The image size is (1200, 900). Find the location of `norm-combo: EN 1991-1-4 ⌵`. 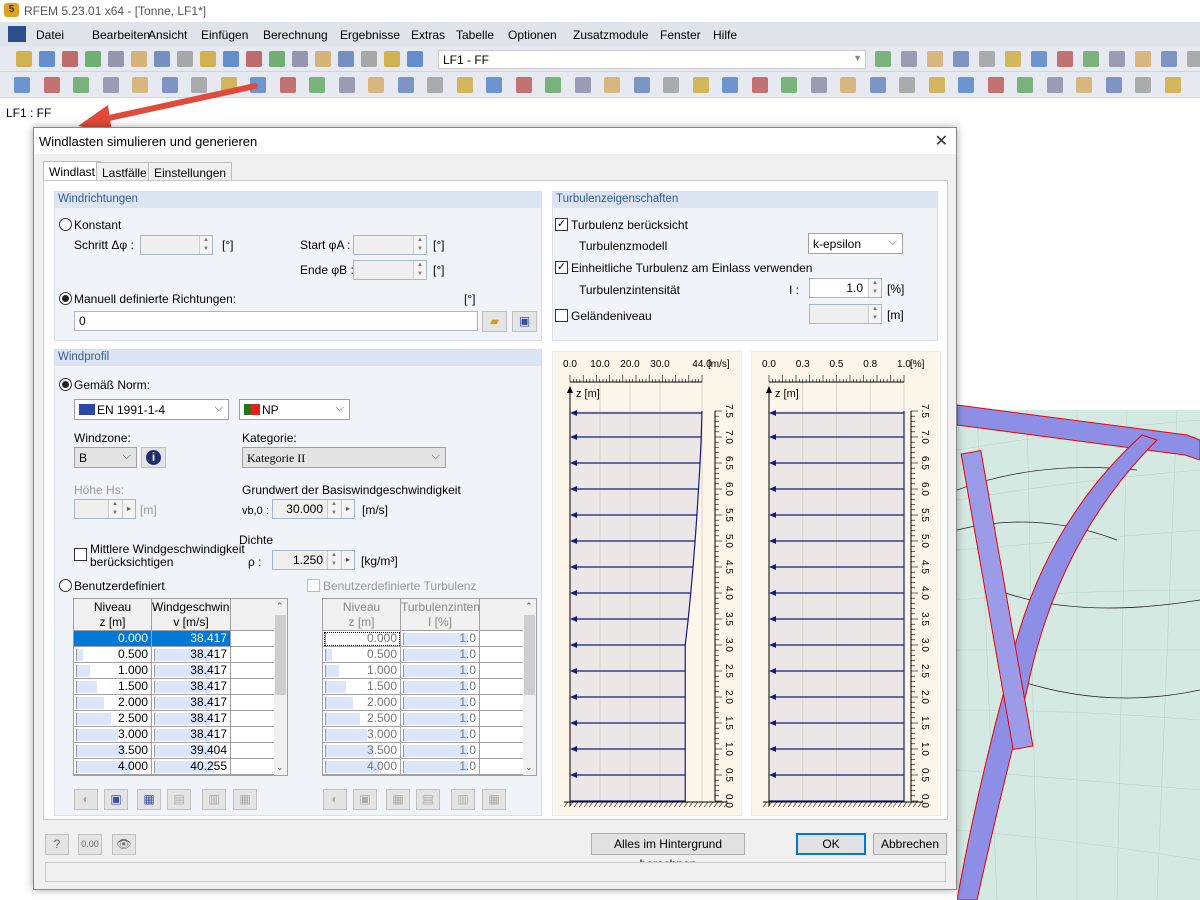

norm-combo: EN 1991-1-4 ⌵ is located at coordinates (151, 409).